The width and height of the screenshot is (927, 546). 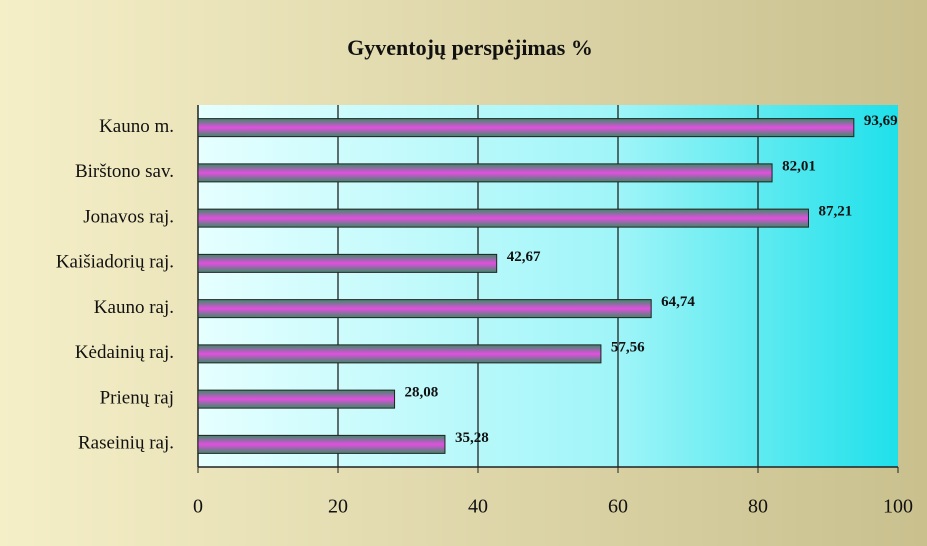 I want to click on x-tick-label: 80, so click(x=758, y=507).